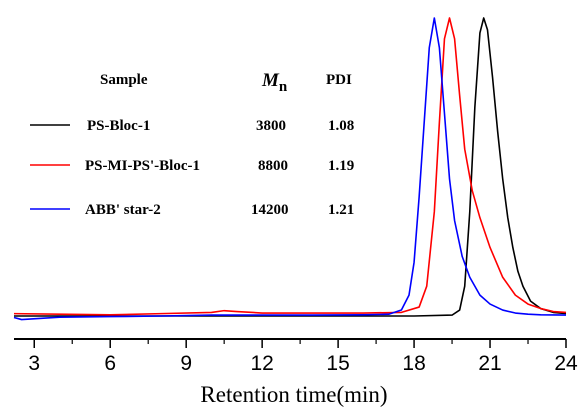  Describe the element at coordinates (293, 394) in the screenshot. I see `x-axis-title: Retention time(min)` at that location.